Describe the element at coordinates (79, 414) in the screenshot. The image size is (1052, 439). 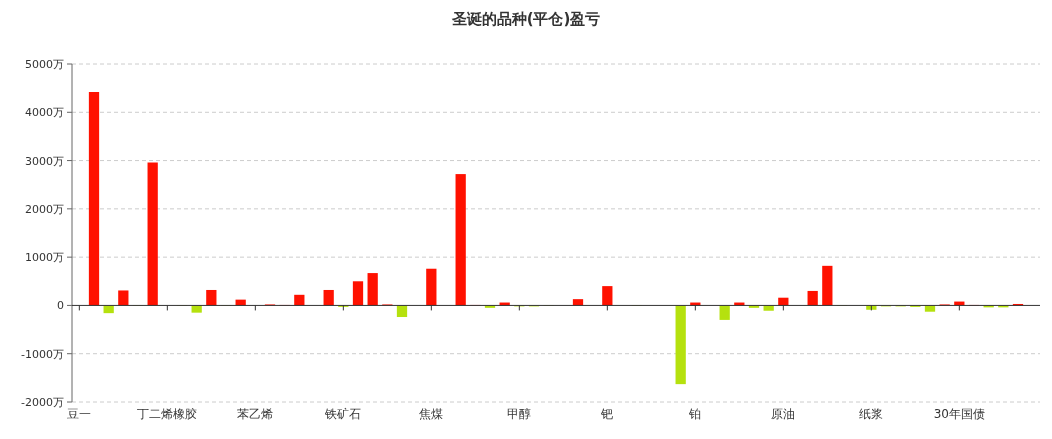
I see `x-tick-label: 豆一` at that location.